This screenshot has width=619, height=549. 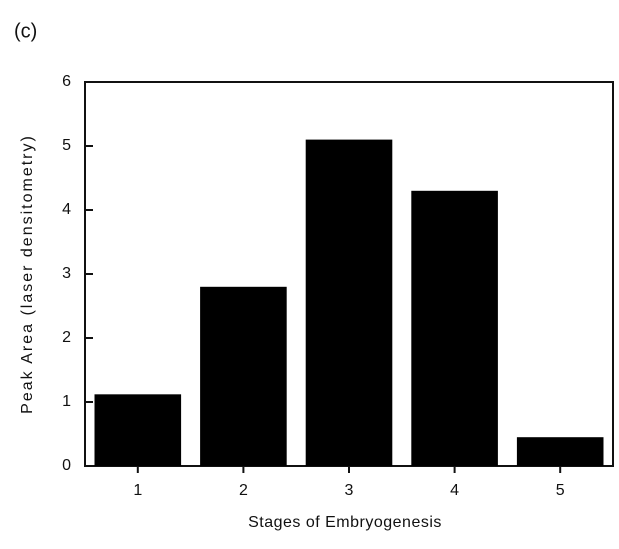 What do you see at coordinates (66, 209) in the screenshot?
I see `y-tick-label: 4` at bounding box center [66, 209].